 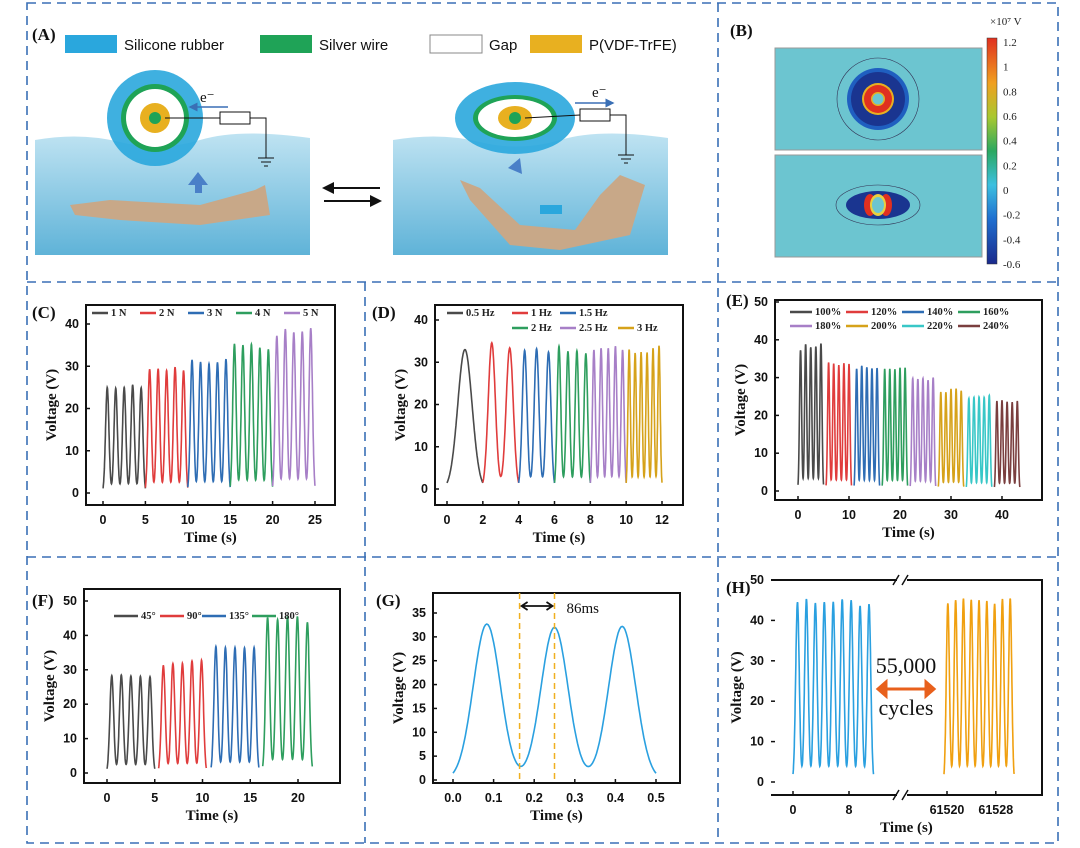 I want to click on axis-break-icon, so click(x=900, y=580).